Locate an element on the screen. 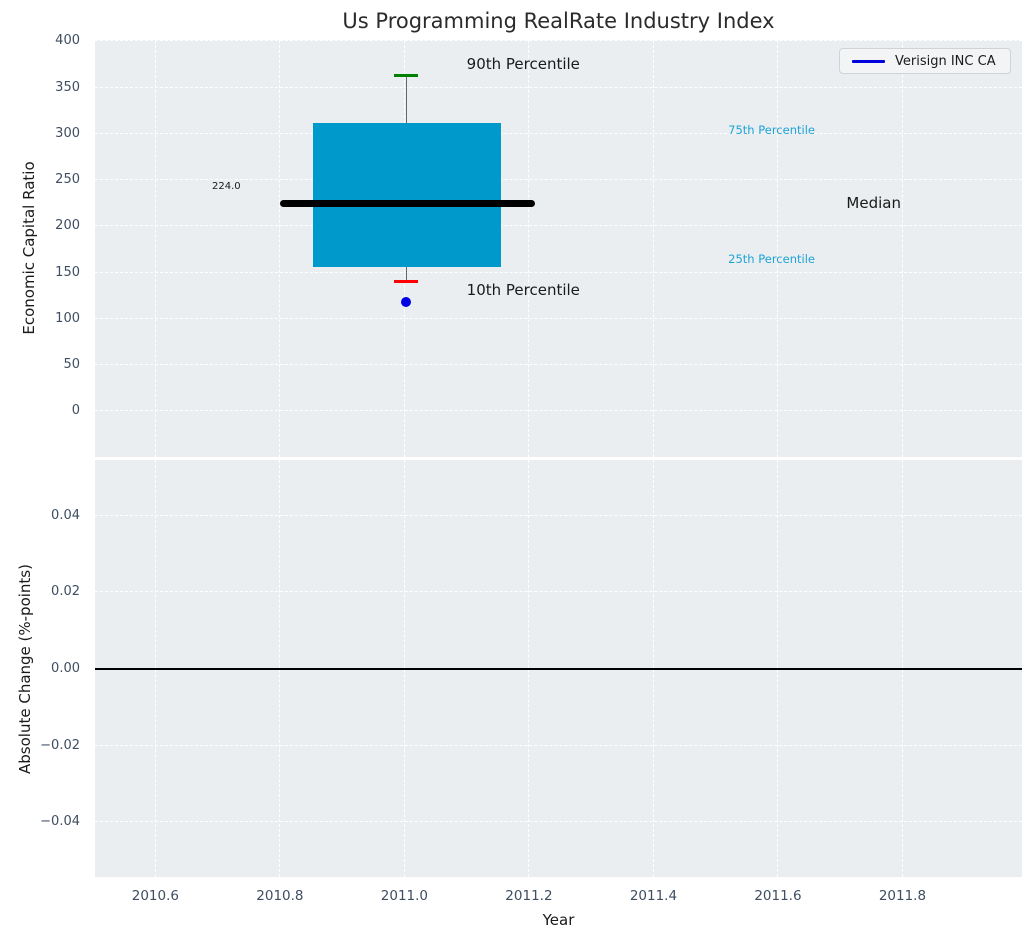 This screenshot has height=942, width=1034. y-tick-label: 150 is located at coordinates (67, 272).